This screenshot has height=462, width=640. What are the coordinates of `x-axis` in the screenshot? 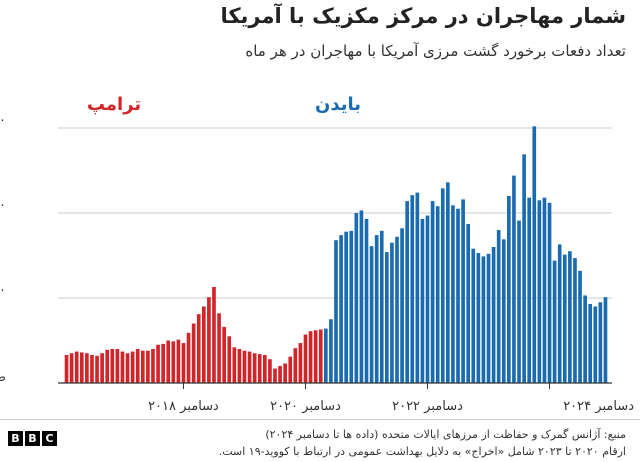 It's located at (335, 385).